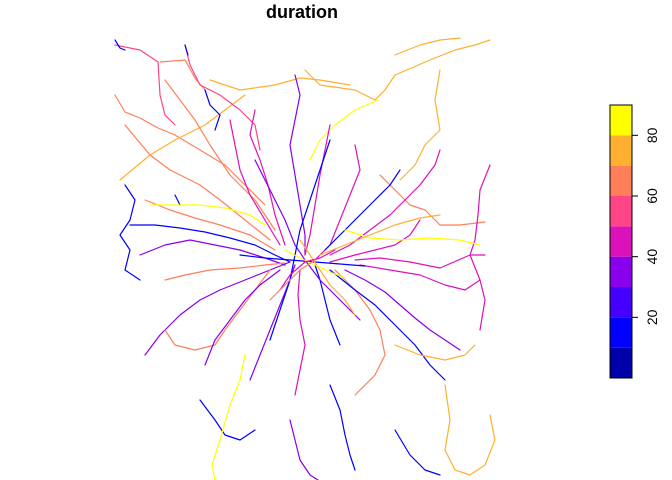  I want to click on legend-tick-label: 20, so click(652, 317).